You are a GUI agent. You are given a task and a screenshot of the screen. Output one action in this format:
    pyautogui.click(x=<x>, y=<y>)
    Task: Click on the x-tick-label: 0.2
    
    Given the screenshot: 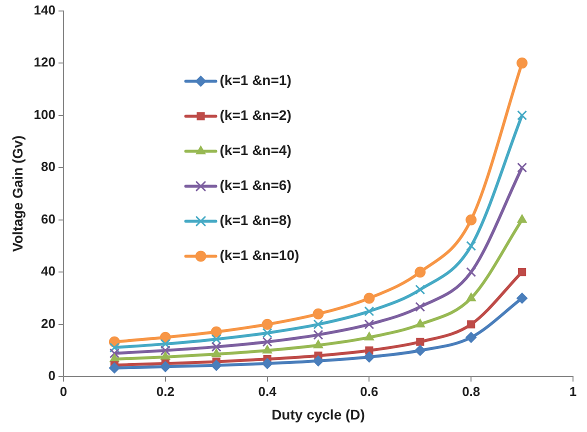 What is the action you would take?
    pyautogui.click(x=165, y=391)
    